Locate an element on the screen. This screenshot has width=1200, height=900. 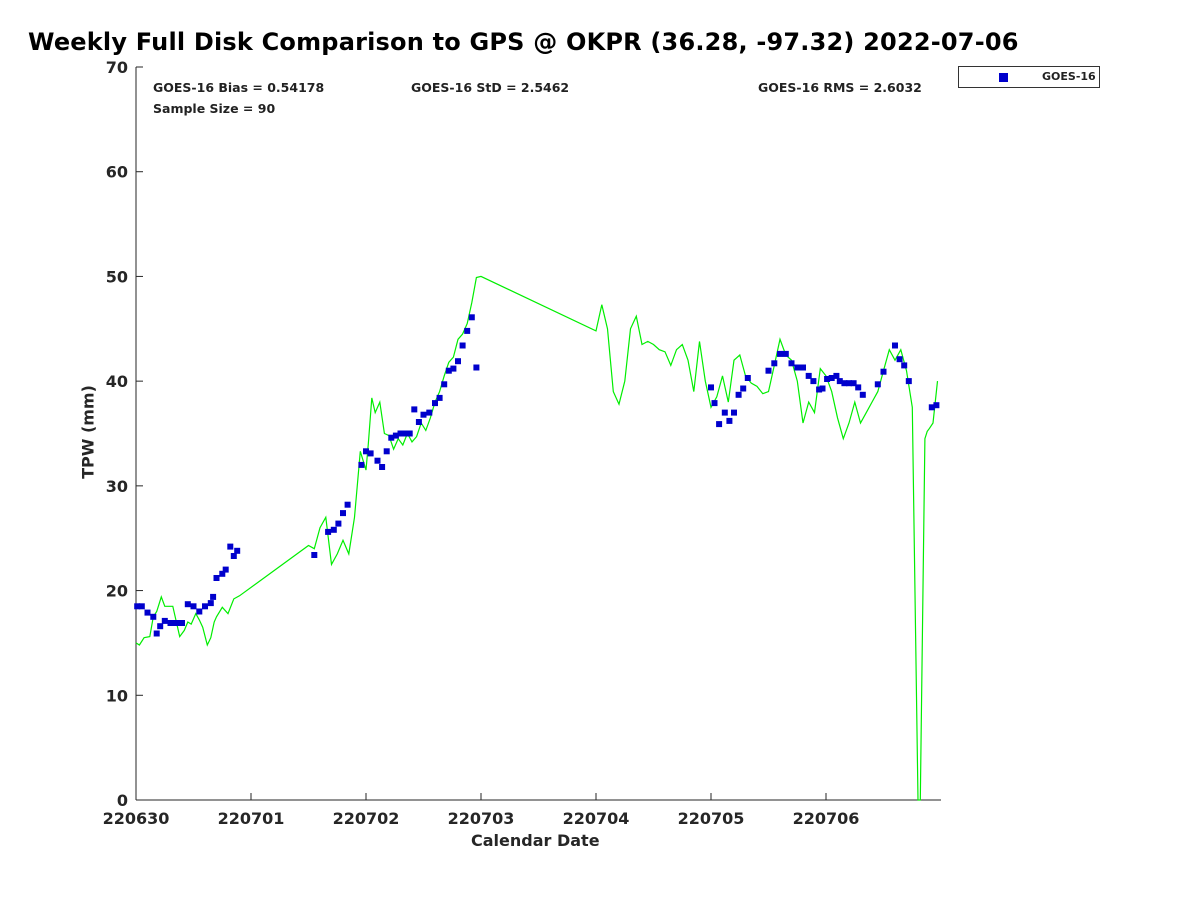
y-tick-label: 20 is located at coordinates (117, 591).